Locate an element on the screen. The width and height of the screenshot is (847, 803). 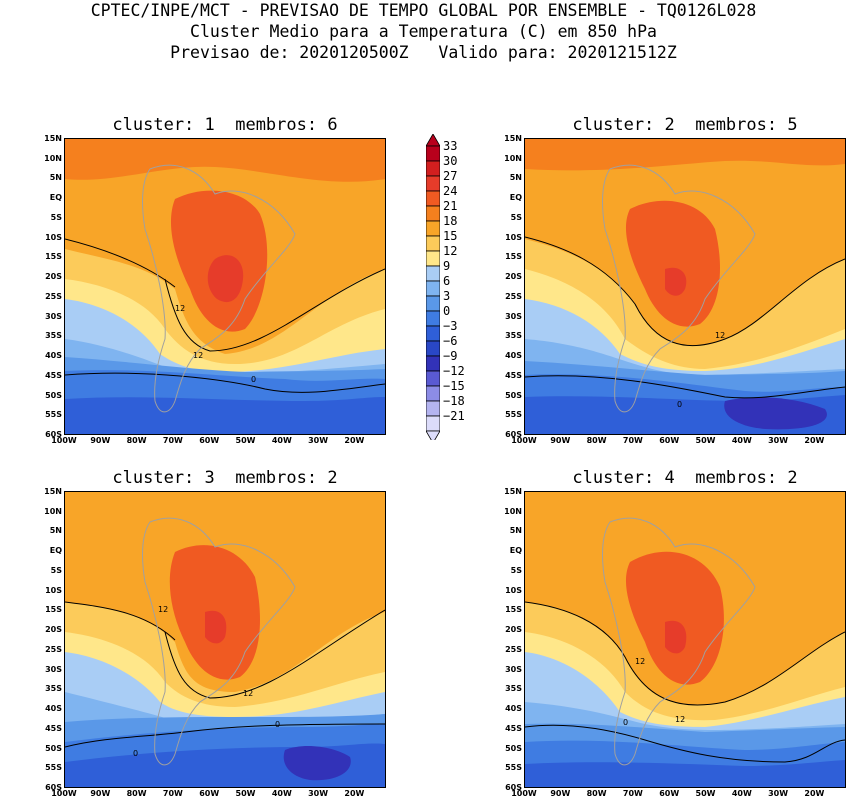
lon-tick-label: 90W is located at coordinates (560, 793).